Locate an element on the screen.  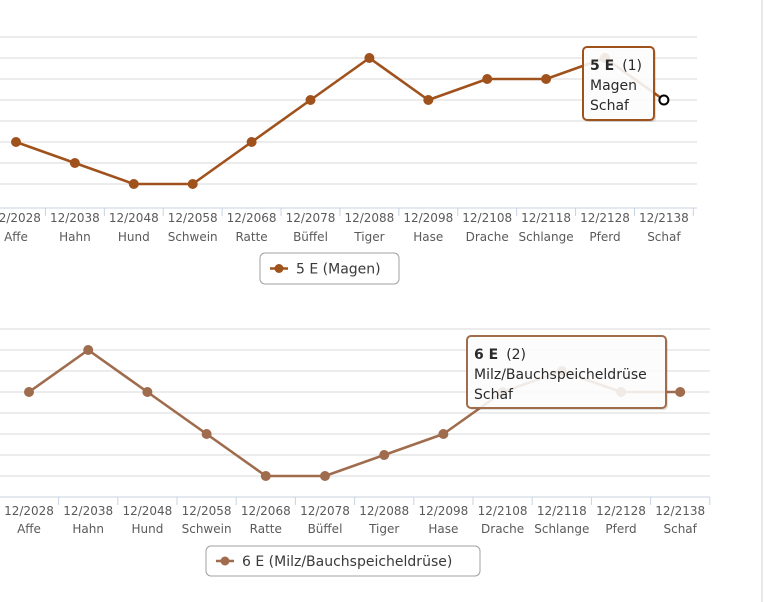
tooltip-line1: Milz/Bauchspeicheldrüse is located at coordinates (560, 375).